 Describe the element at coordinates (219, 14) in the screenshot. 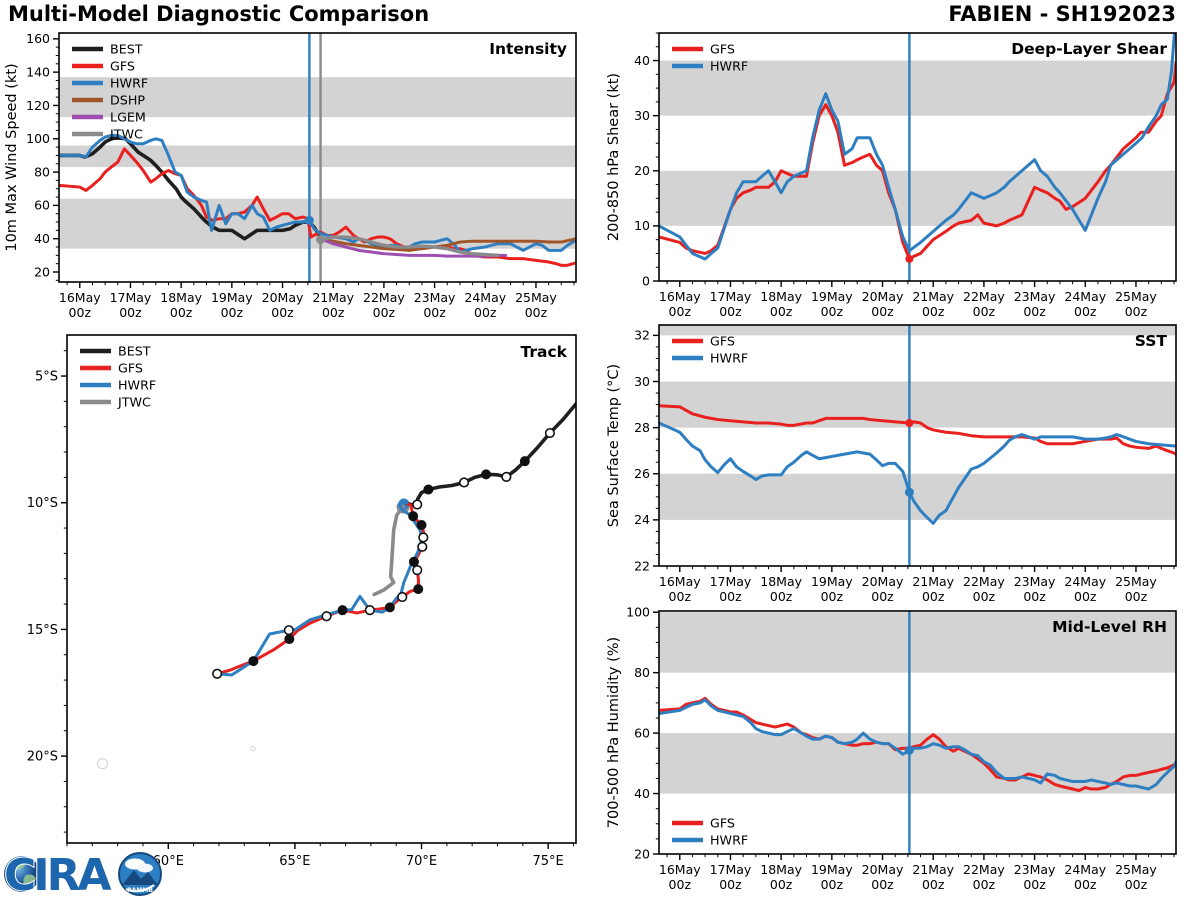

I see `page-title: Multi-Model Diagnostic Comparison` at that location.